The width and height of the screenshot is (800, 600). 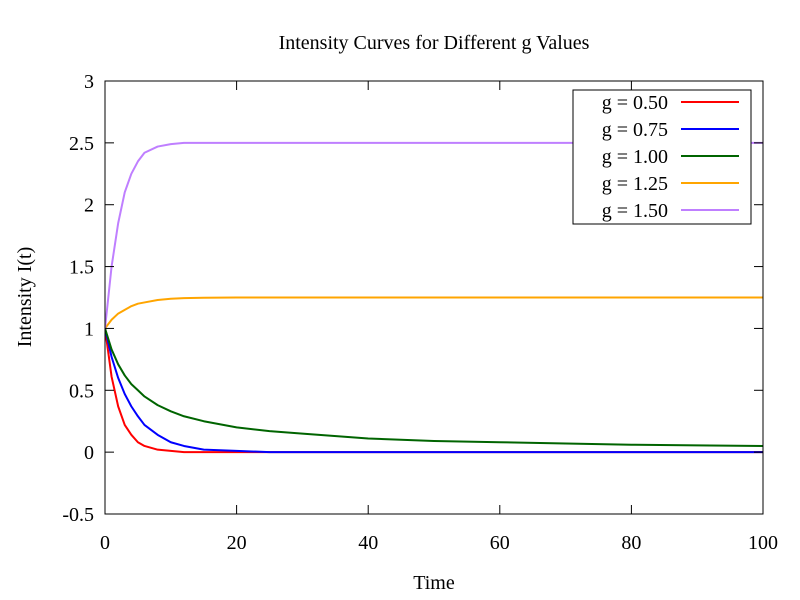 What do you see at coordinates (763, 543) in the screenshot?
I see `x-tick-label: 100` at bounding box center [763, 543].